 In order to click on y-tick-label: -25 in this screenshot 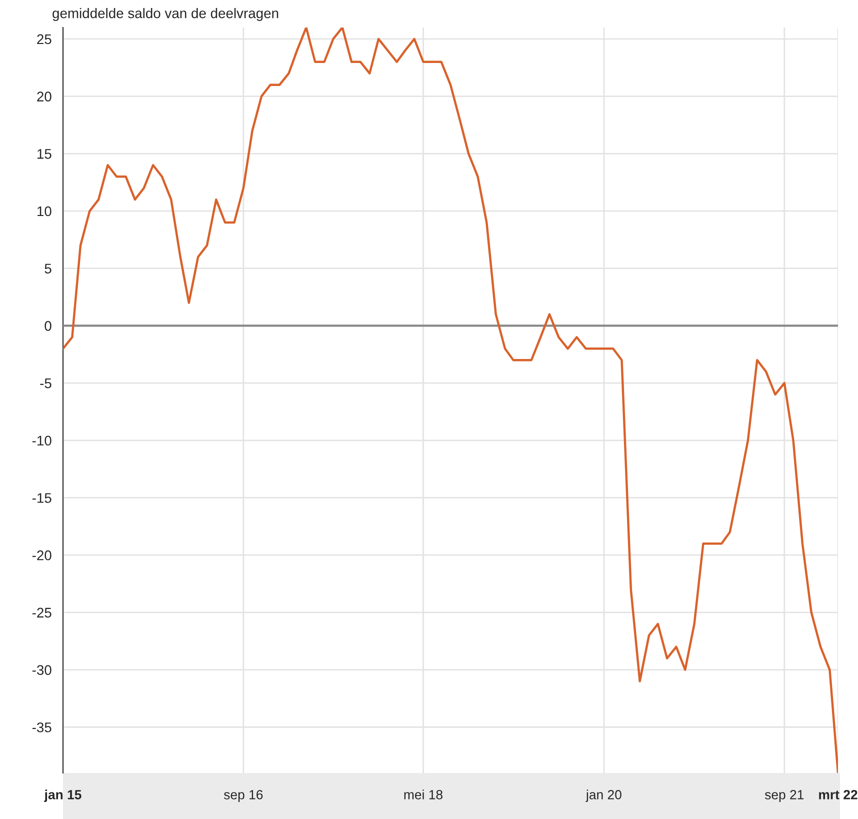, I will do `click(42, 613)`.